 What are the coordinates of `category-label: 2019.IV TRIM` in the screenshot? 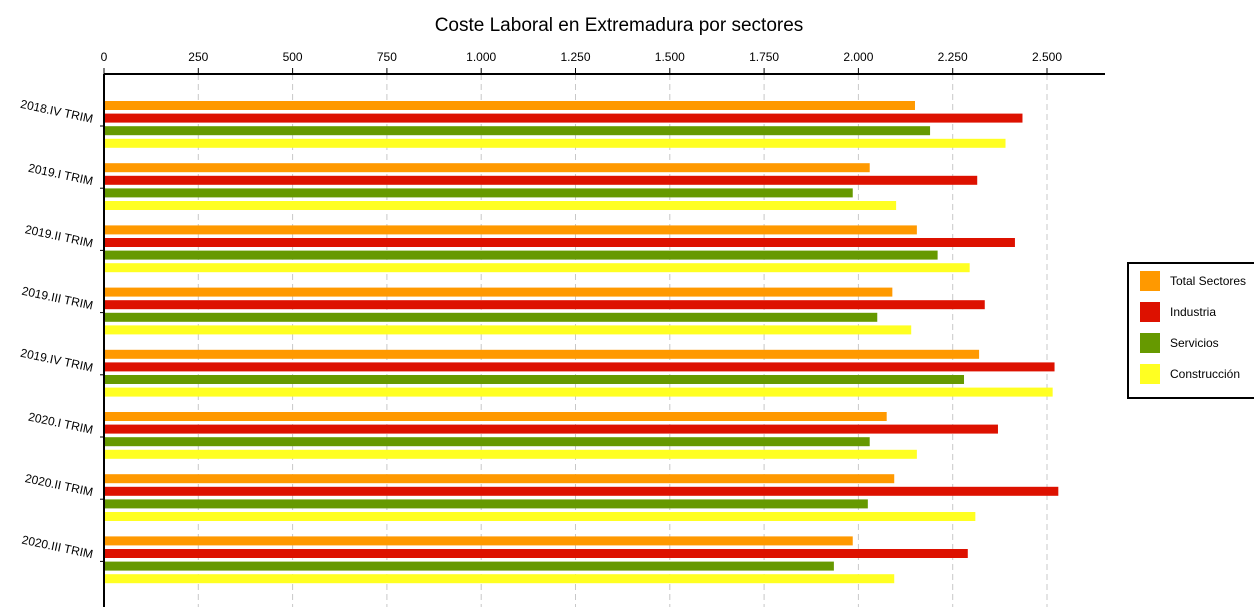 It's located at (56, 360).